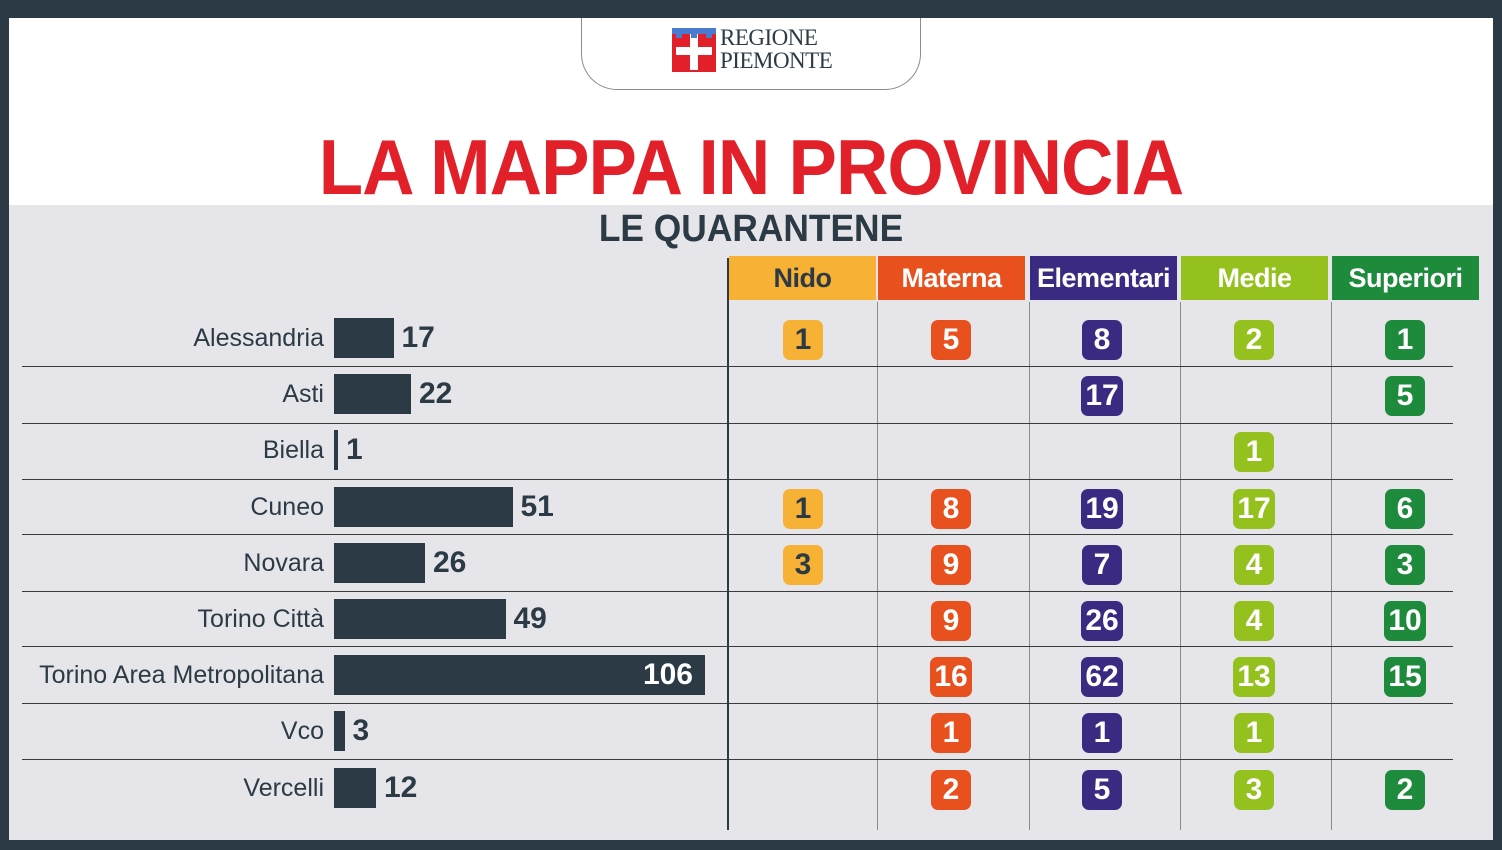 The image size is (1502, 850). Describe the element at coordinates (450, 562) in the screenshot. I see `total-value-novara: 26` at that location.